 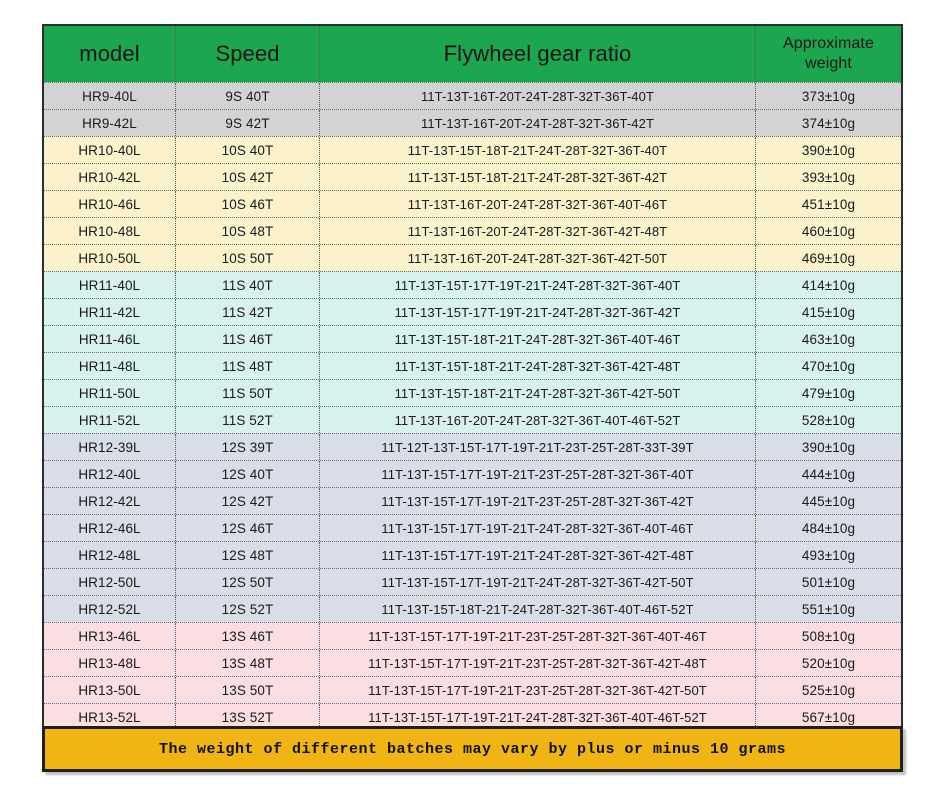 I want to click on cell-model: HR13-52L, so click(x=110, y=717).